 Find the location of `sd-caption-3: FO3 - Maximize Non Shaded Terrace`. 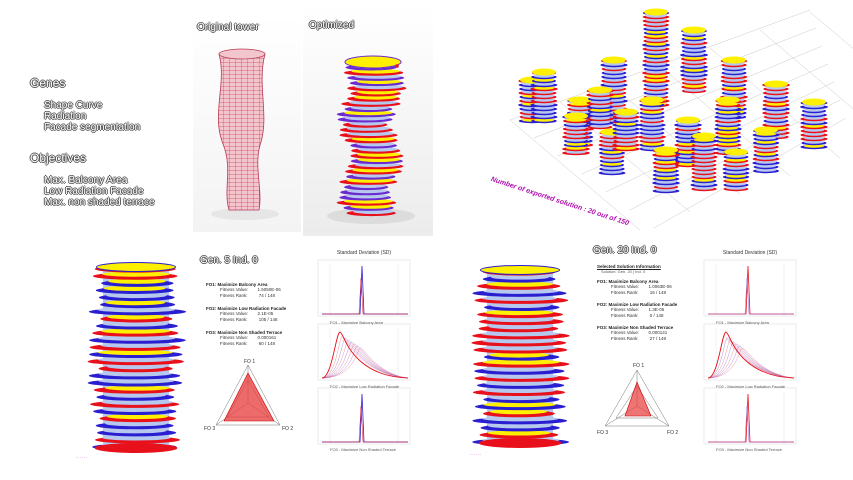

sd-caption-3: FO3 - Maximize Non Shaded Terrace is located at coordinates (363, 449).